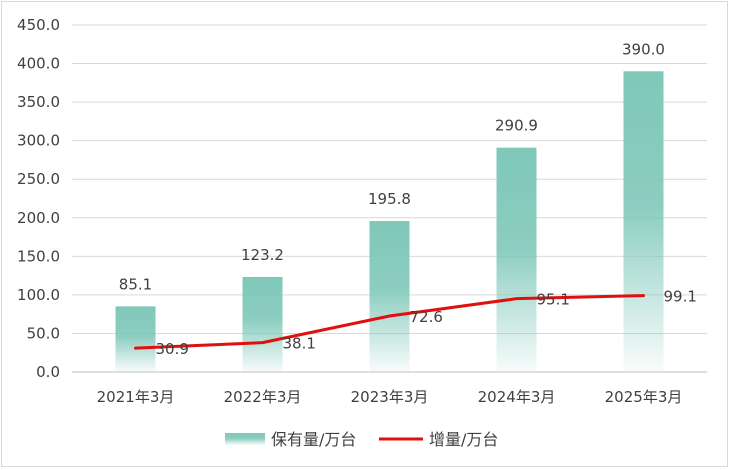  I want to click on legend: 保有量/万台 增量/万台, so click(361, 439).